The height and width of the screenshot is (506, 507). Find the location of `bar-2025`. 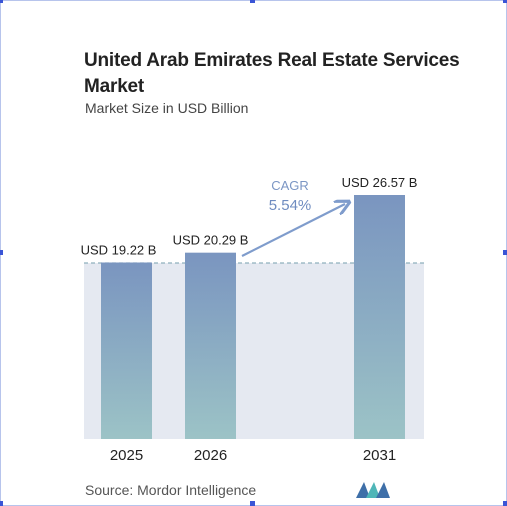

bar-2025 is located at coordinates (126, 350).